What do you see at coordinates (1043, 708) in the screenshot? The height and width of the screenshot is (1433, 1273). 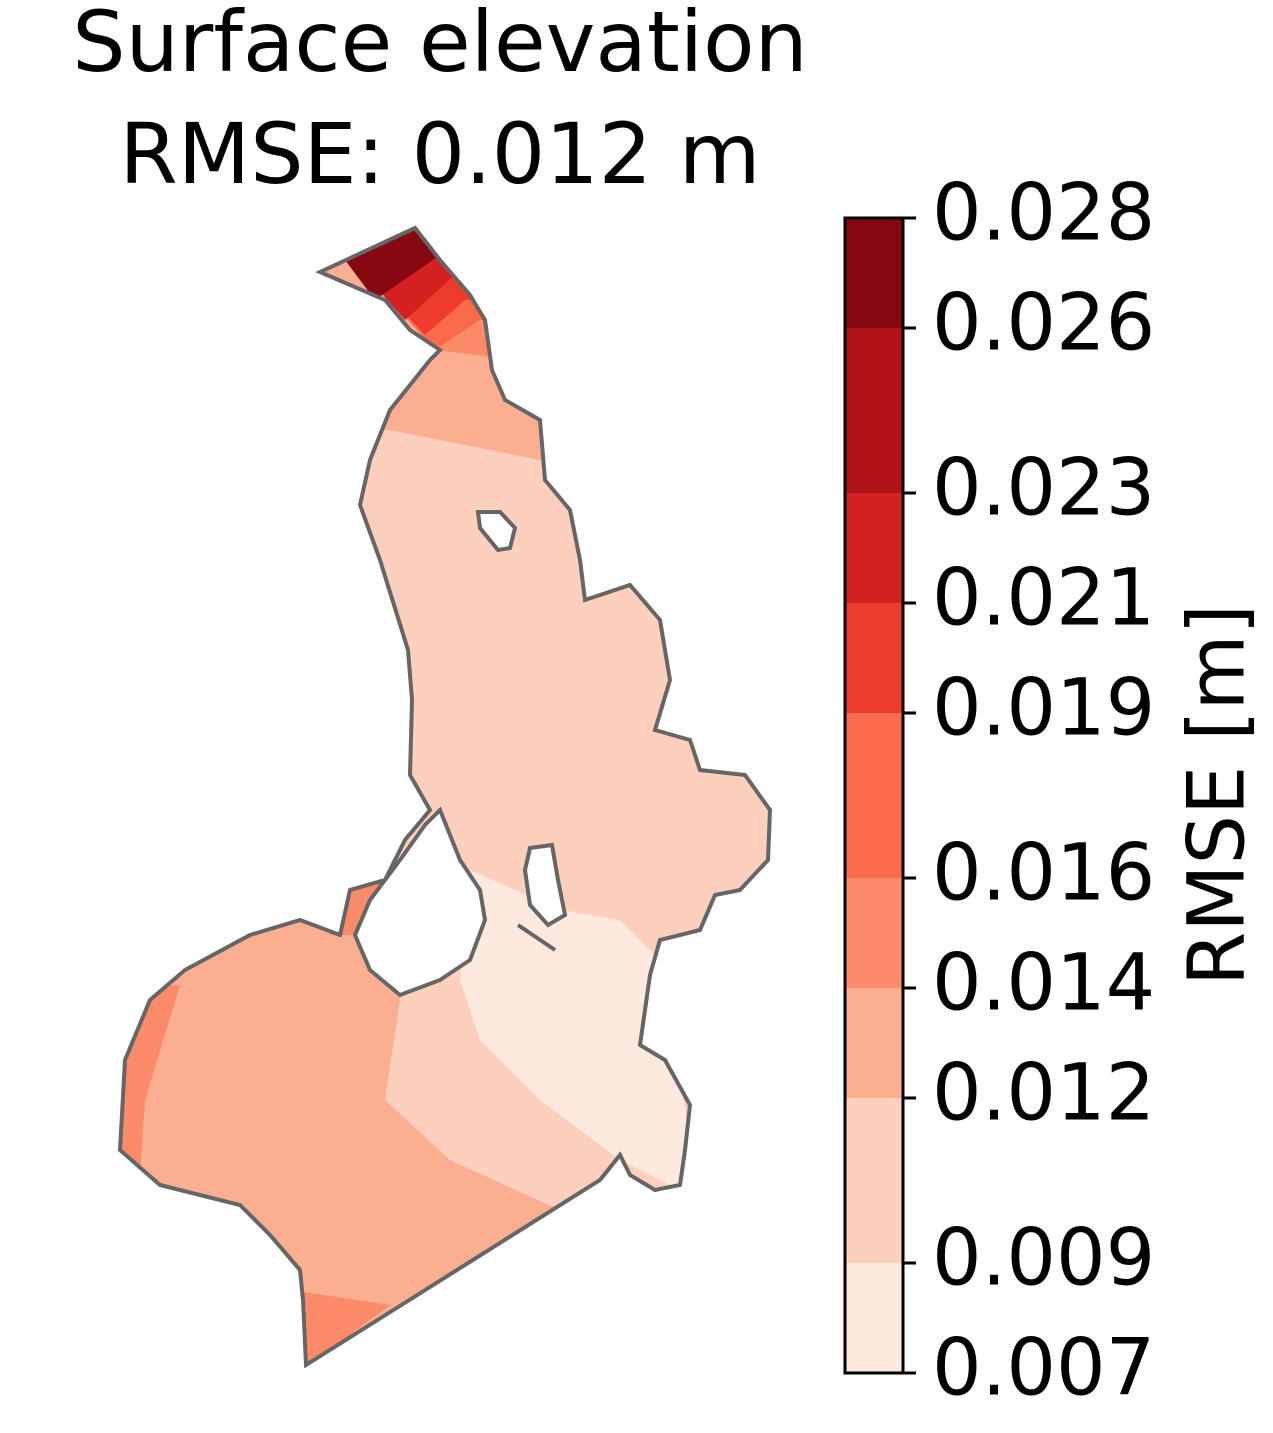 I see `tick-label: 0.019` at bounding box center [1043, 708].